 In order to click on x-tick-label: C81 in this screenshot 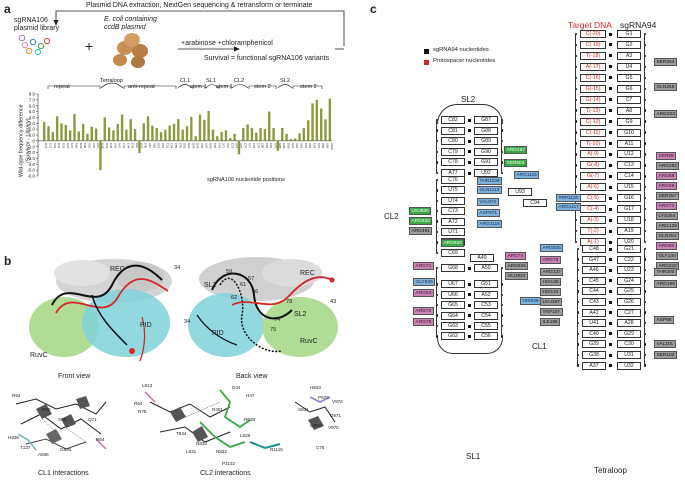, I will do `click(267, 146)`.